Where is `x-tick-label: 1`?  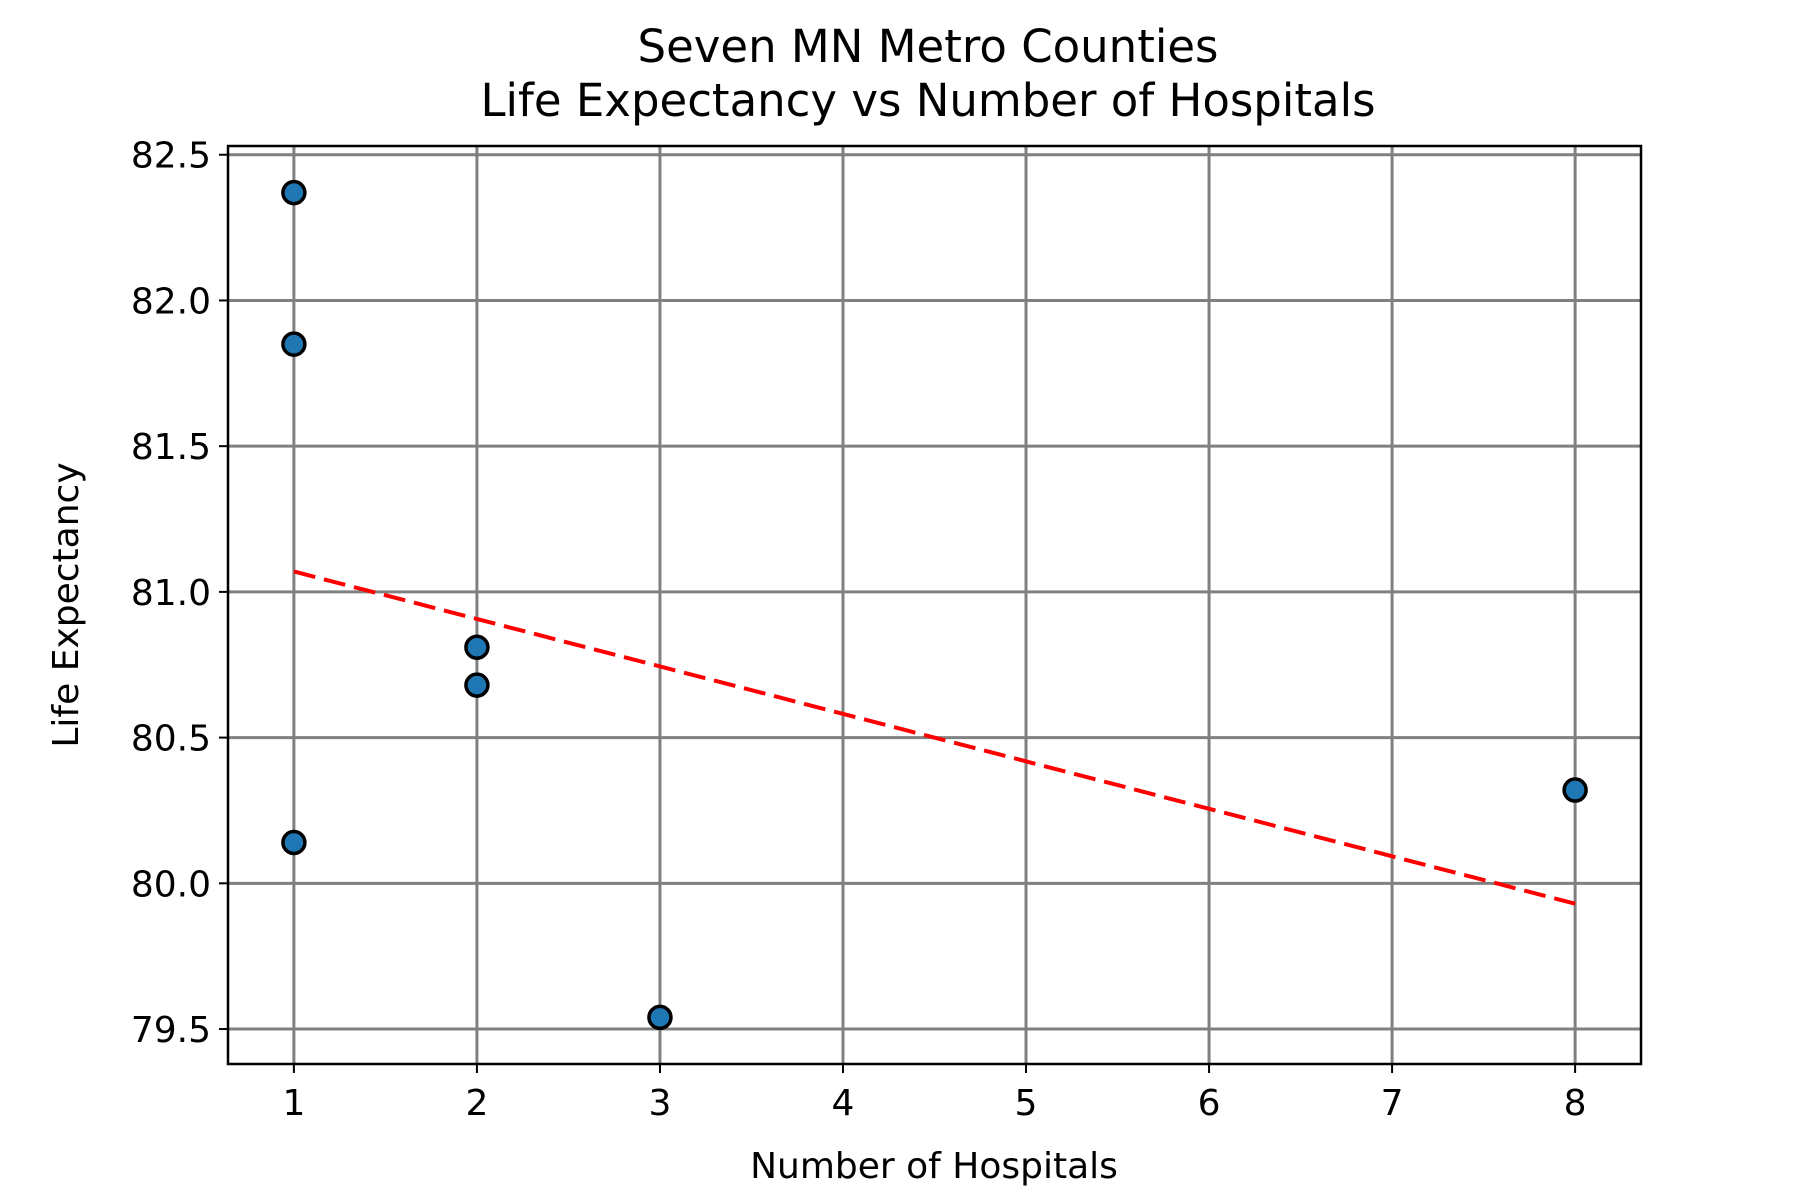
x-tick-label: 1 is located at coordinates (293, 1103).